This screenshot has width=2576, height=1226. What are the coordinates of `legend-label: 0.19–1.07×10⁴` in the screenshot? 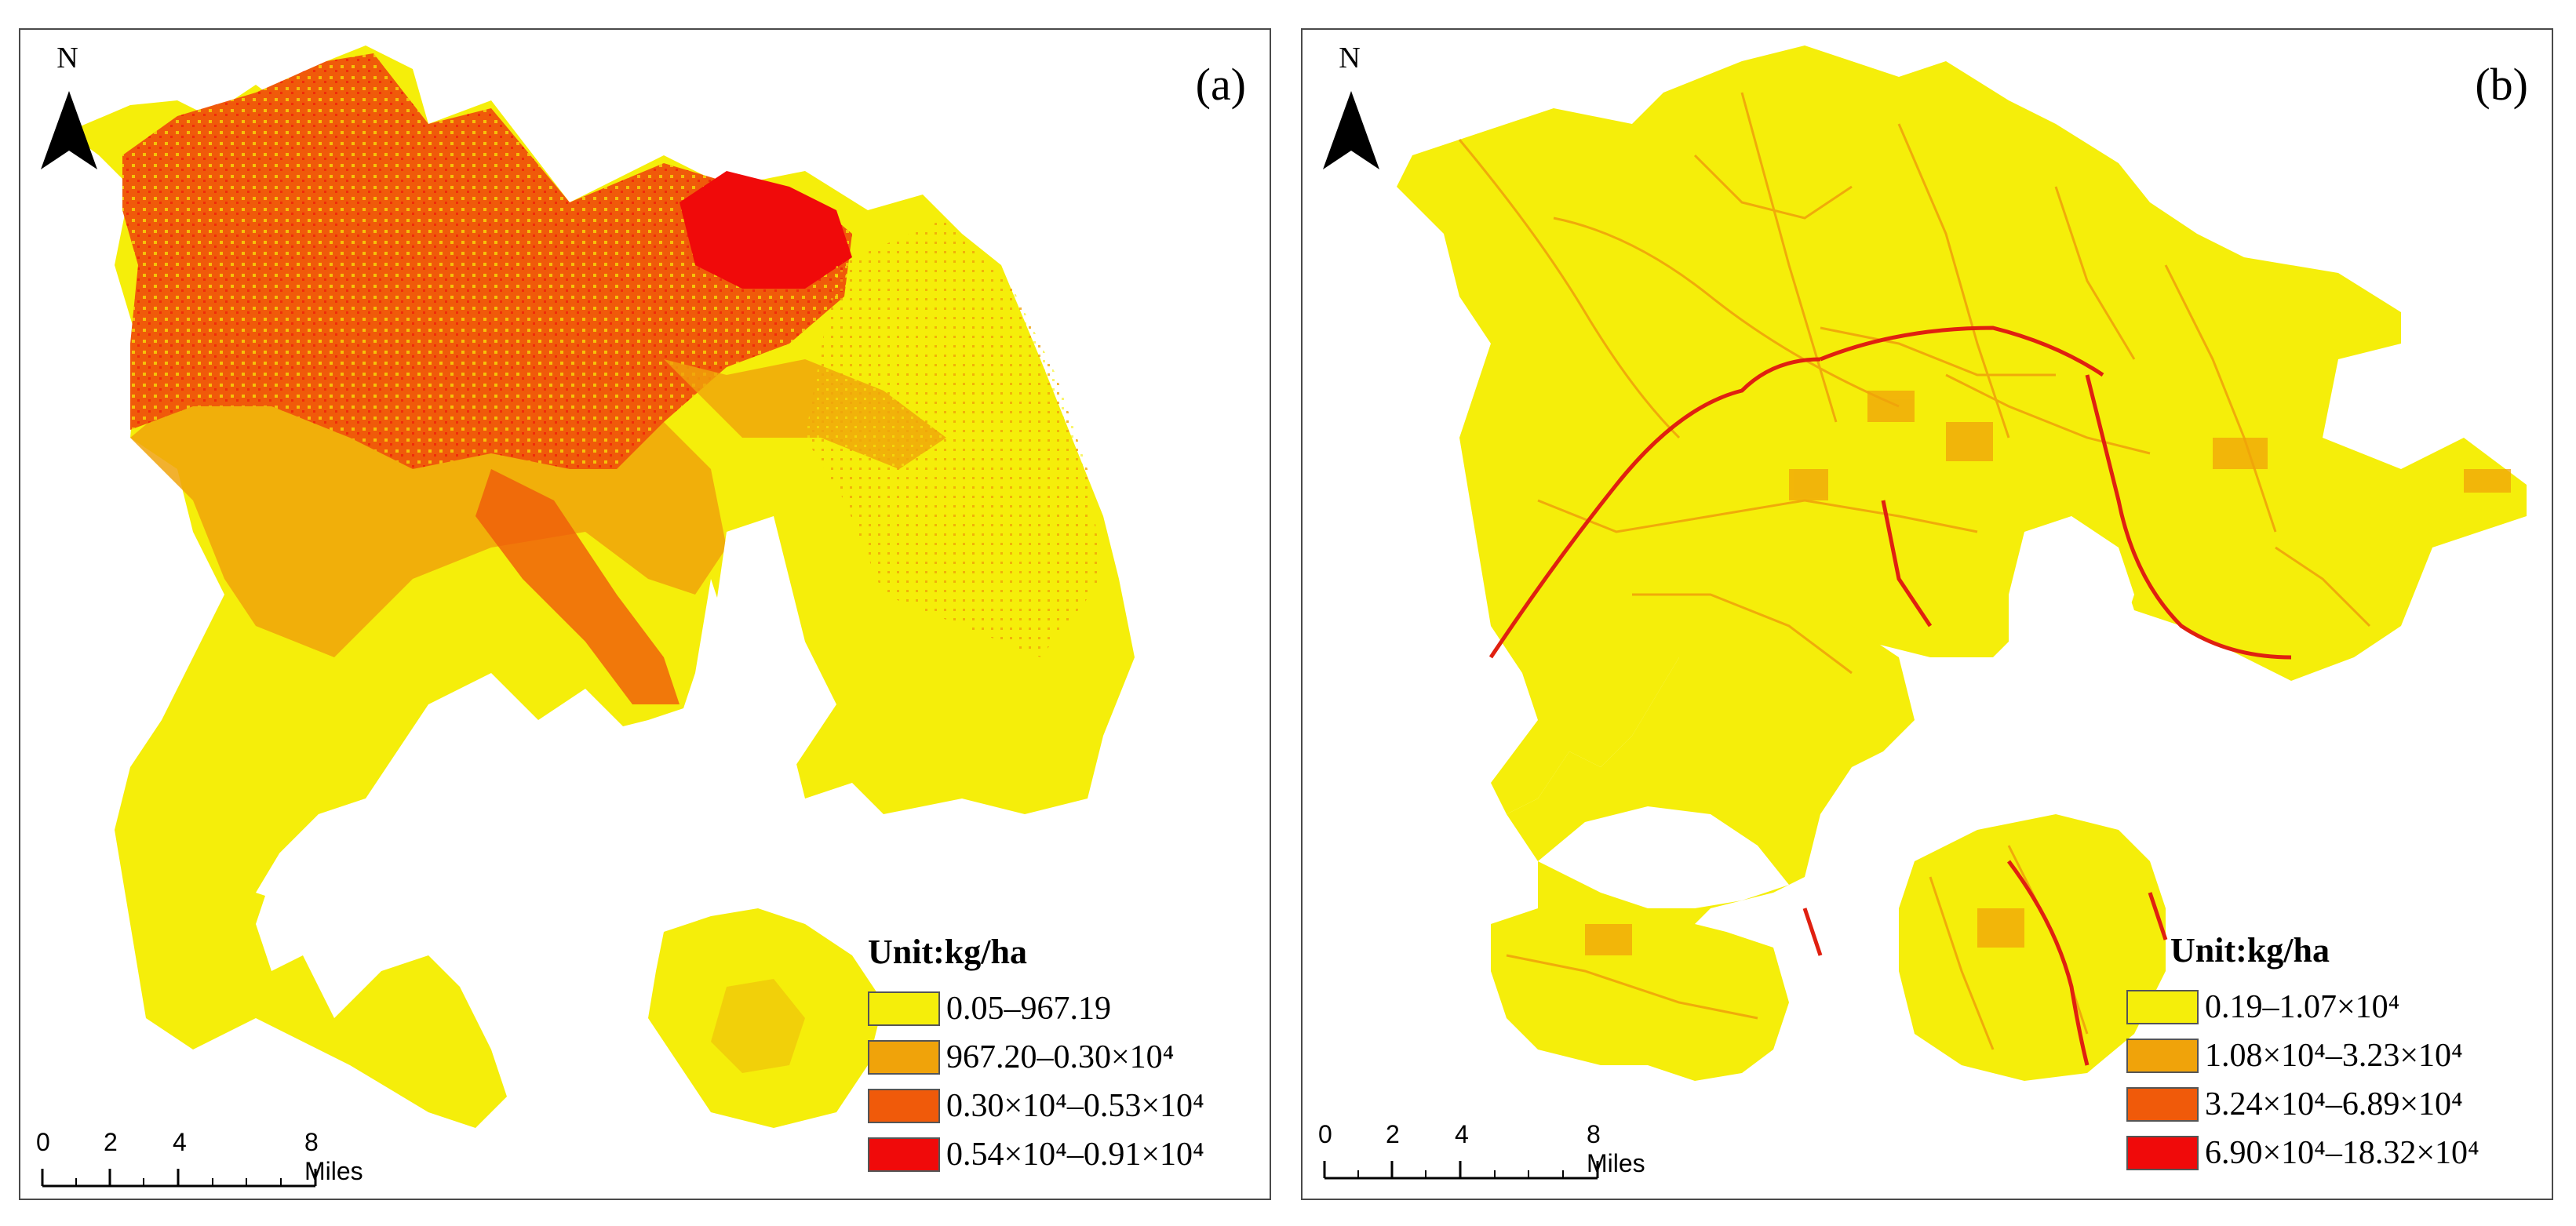 It's located at (2302, 1007).